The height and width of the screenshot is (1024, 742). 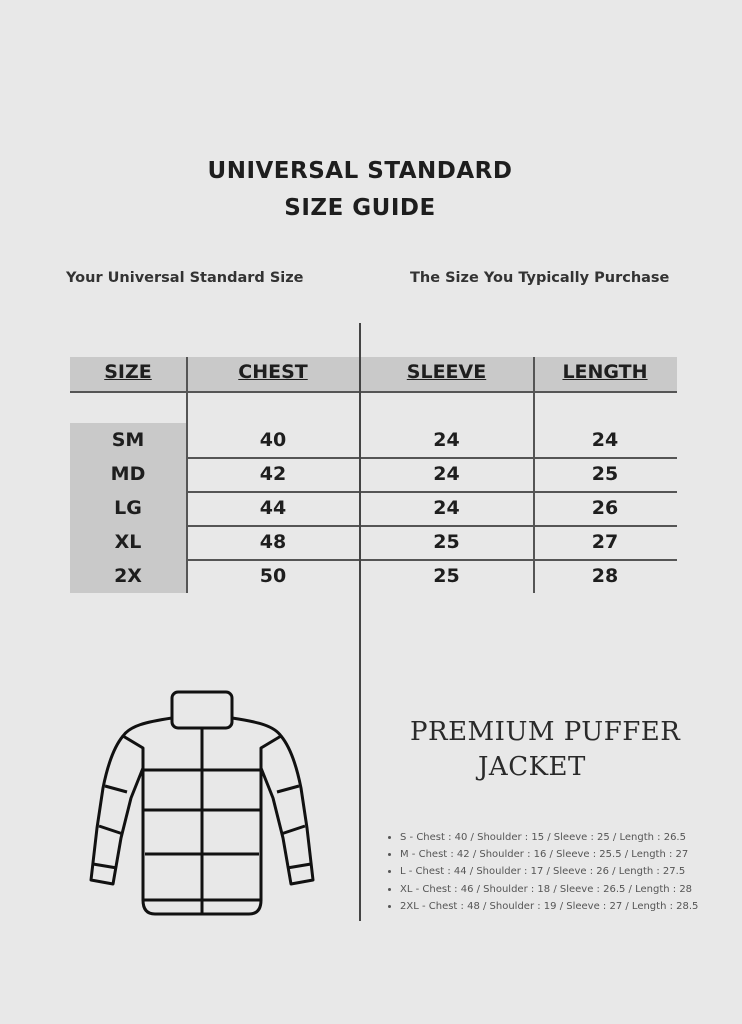 I want to click on table-header, so click(x=373, y=375).